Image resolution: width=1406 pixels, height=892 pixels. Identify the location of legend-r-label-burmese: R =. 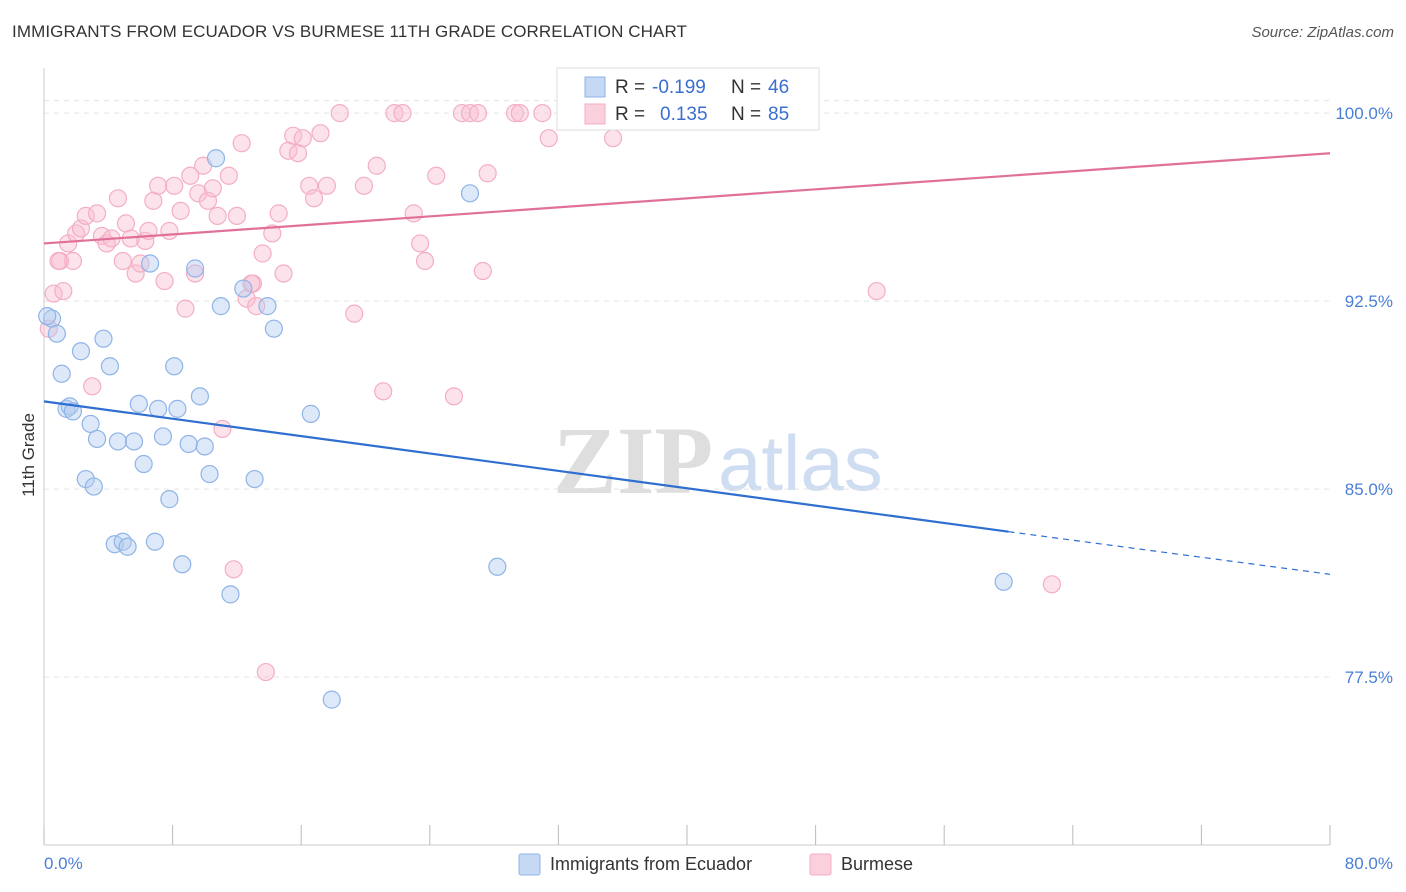
(630, 114).